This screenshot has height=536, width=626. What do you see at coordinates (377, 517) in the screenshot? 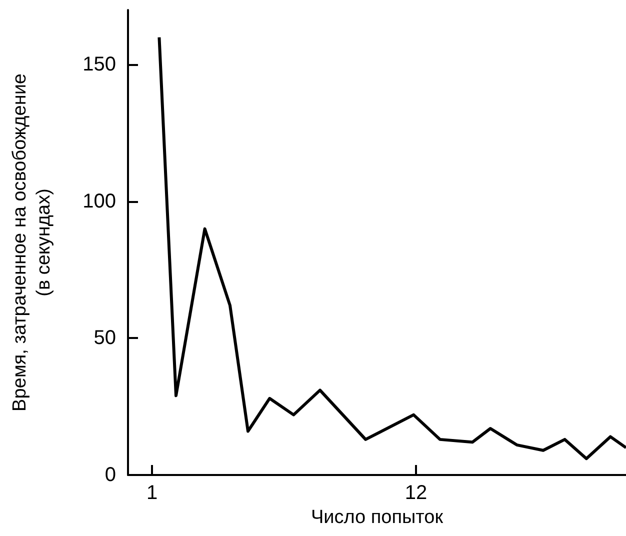
I see `x-axis-title: Число попыток` at bounding box center [377, 517].